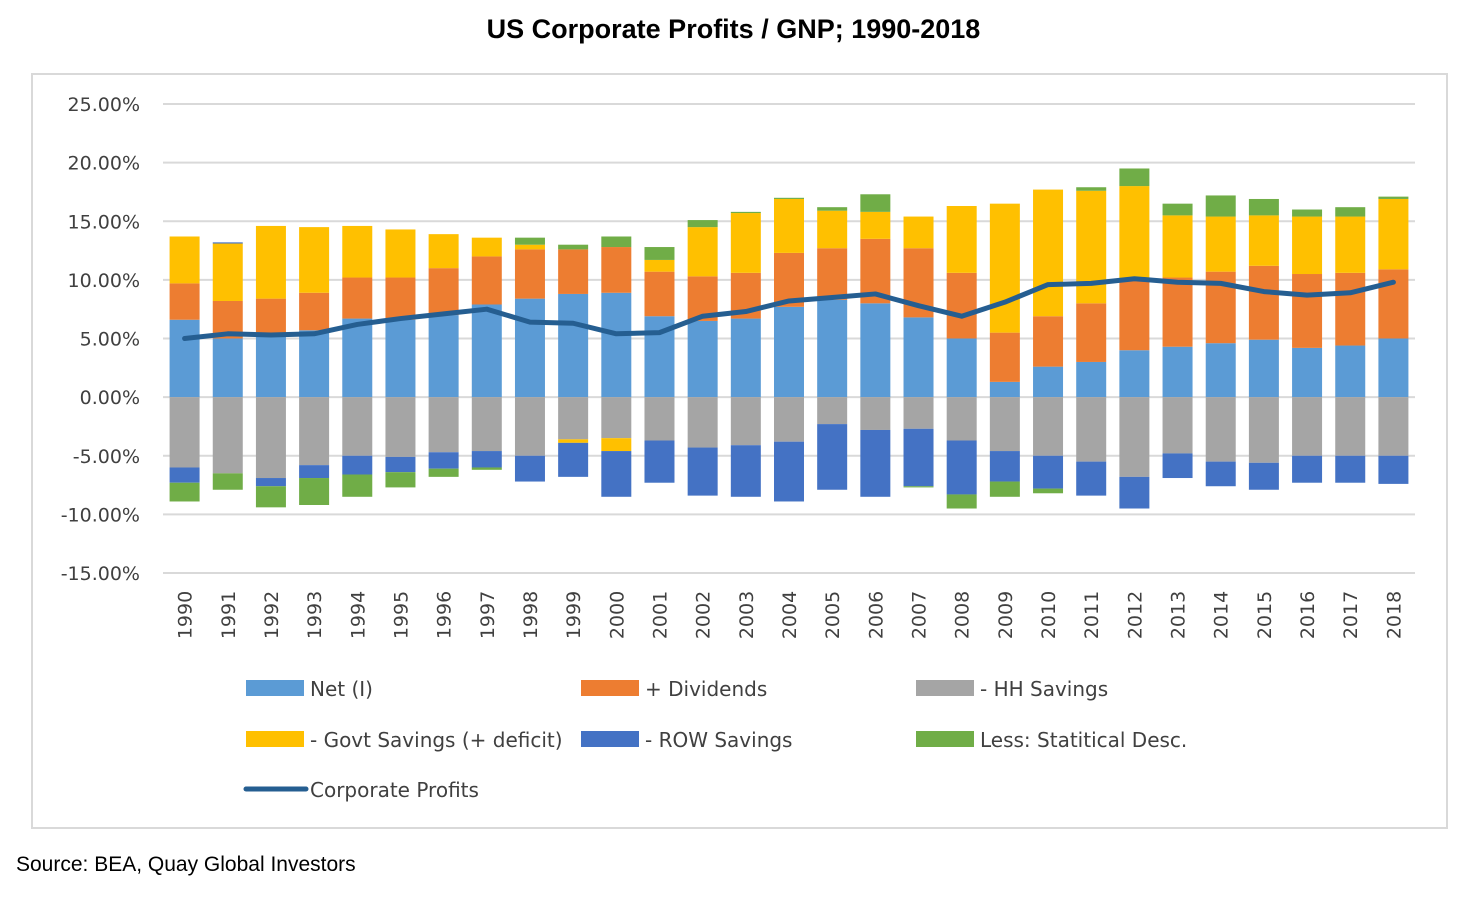 The height and width of the screenshot is (897, 1477). What do you see at coordinates (531, 615) in the screenshot?
I see `x-tick-label: 1998` at bounding box center [531, 615].